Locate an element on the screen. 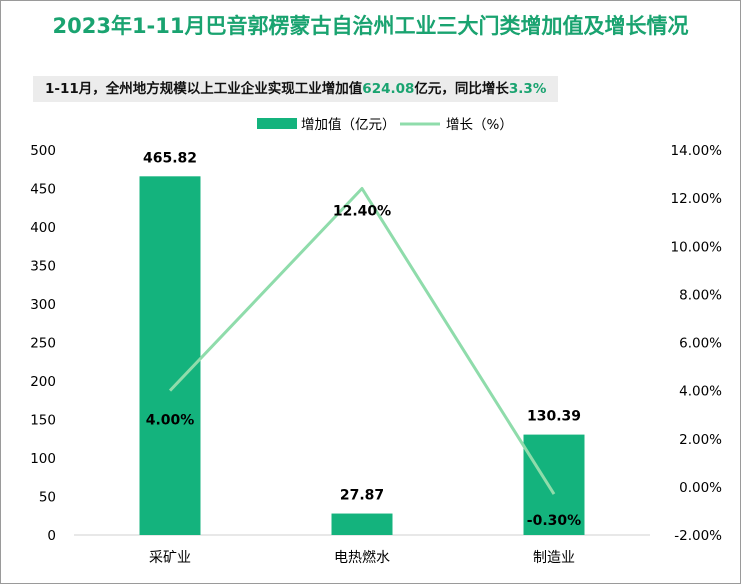 This screenshot has width=741, height=584. category-label: 电热燃水 is located at coordinates (362, 557).